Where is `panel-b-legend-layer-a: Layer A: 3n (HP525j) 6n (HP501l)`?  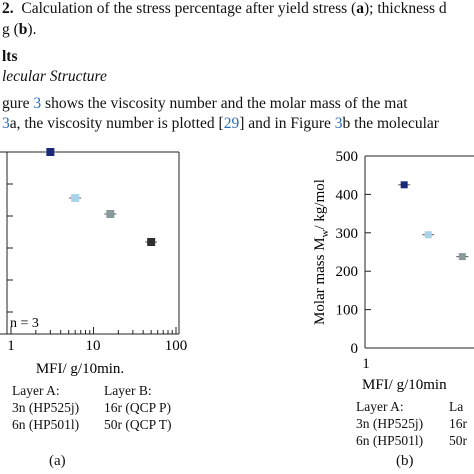 panel-b-legend-layer-a: Layer A: 3n (HP525j) 6n (HP501l) is located at coordinates (389, 423).